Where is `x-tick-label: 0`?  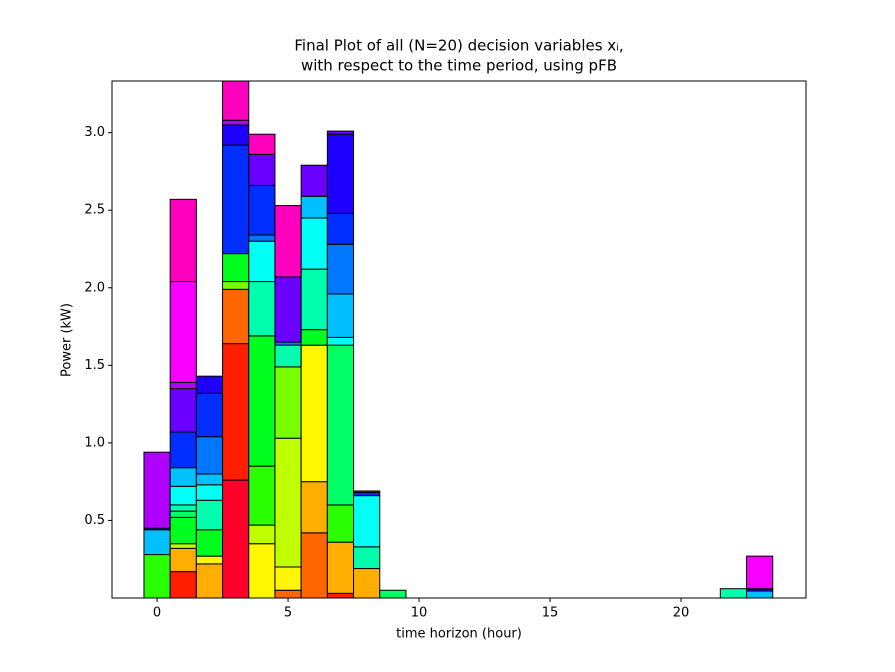 x-tick-label: 0 is located at coordinates (157, 613).